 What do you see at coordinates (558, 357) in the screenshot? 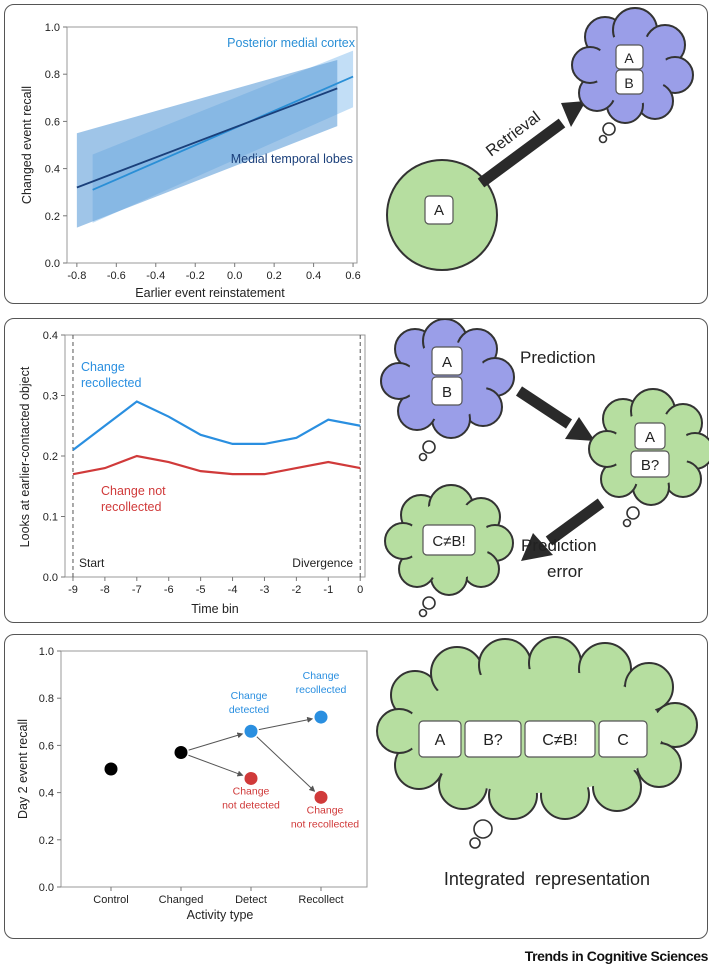
I see `prediction-label: Prediction` at bounding box center [558, 357].